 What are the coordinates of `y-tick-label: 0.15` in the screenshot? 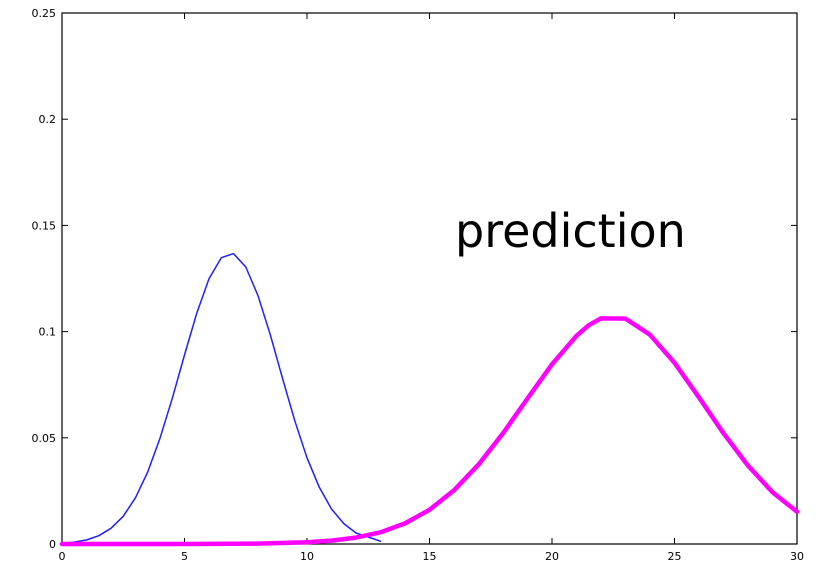 It's located at (44, 225).